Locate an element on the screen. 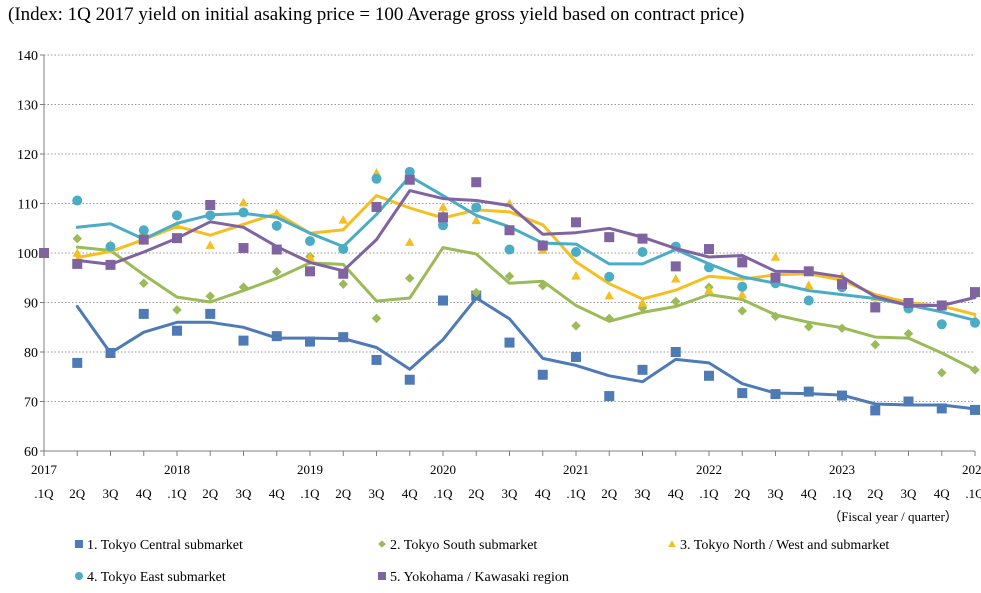 This screenshot has width=981, height=593. x-year-label: 2017 is located at coordinates (44, 469).